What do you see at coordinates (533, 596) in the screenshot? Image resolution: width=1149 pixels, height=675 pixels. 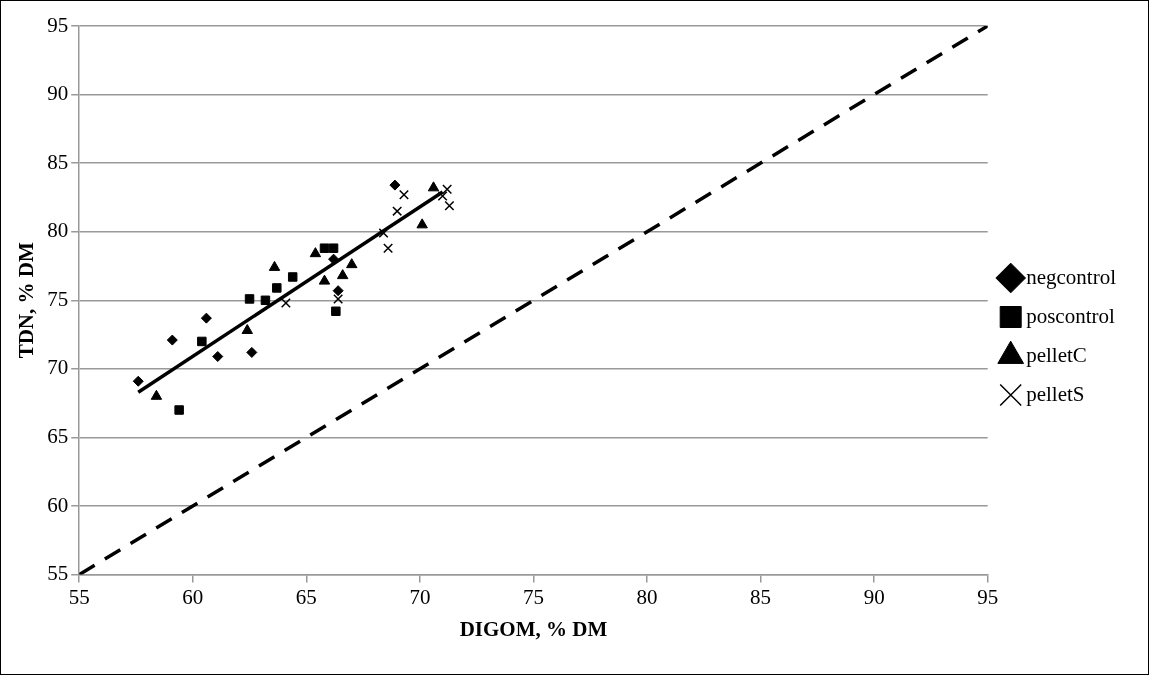 I see `x-tick-label: 75` at bounding box center [533, 596].